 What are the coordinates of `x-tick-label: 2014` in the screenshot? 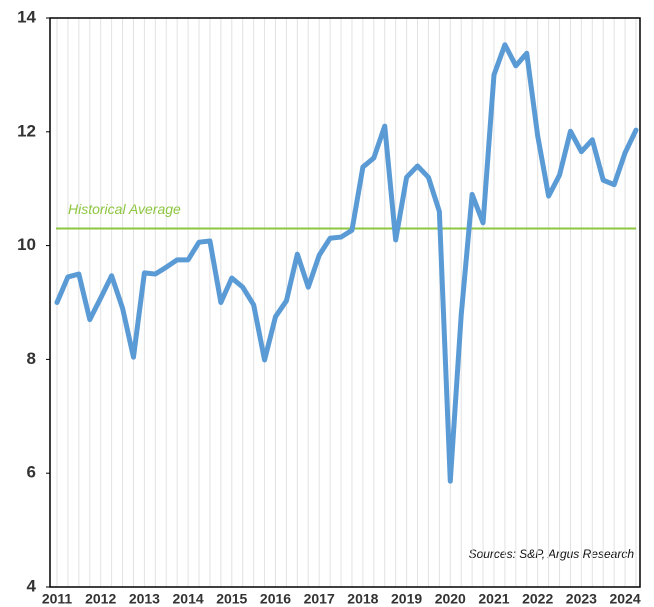 It's located at (188, 599).